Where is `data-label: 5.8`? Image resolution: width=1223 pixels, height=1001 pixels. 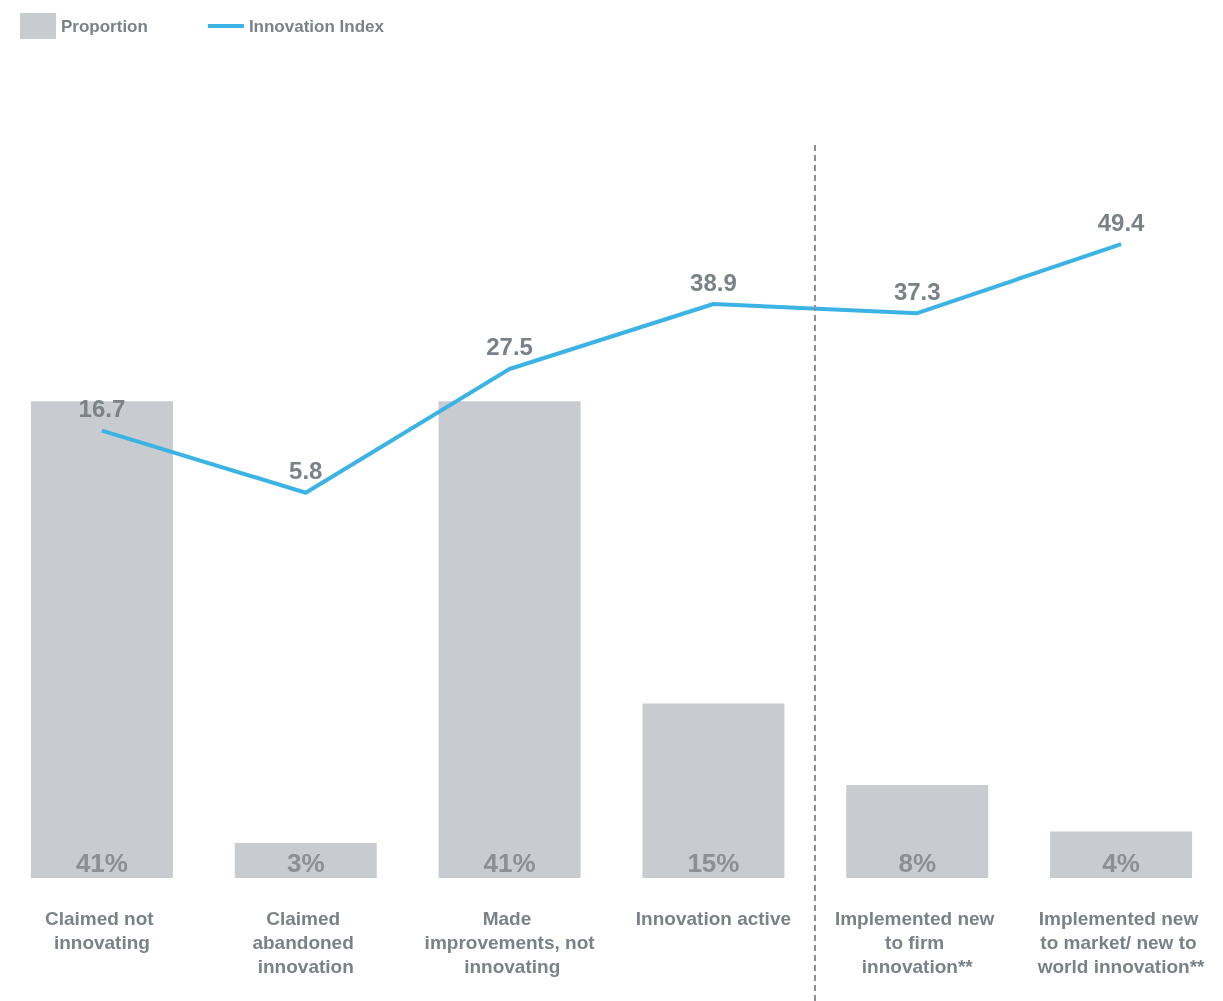 data-label: 5.8 is located at coordinates (306, 471).